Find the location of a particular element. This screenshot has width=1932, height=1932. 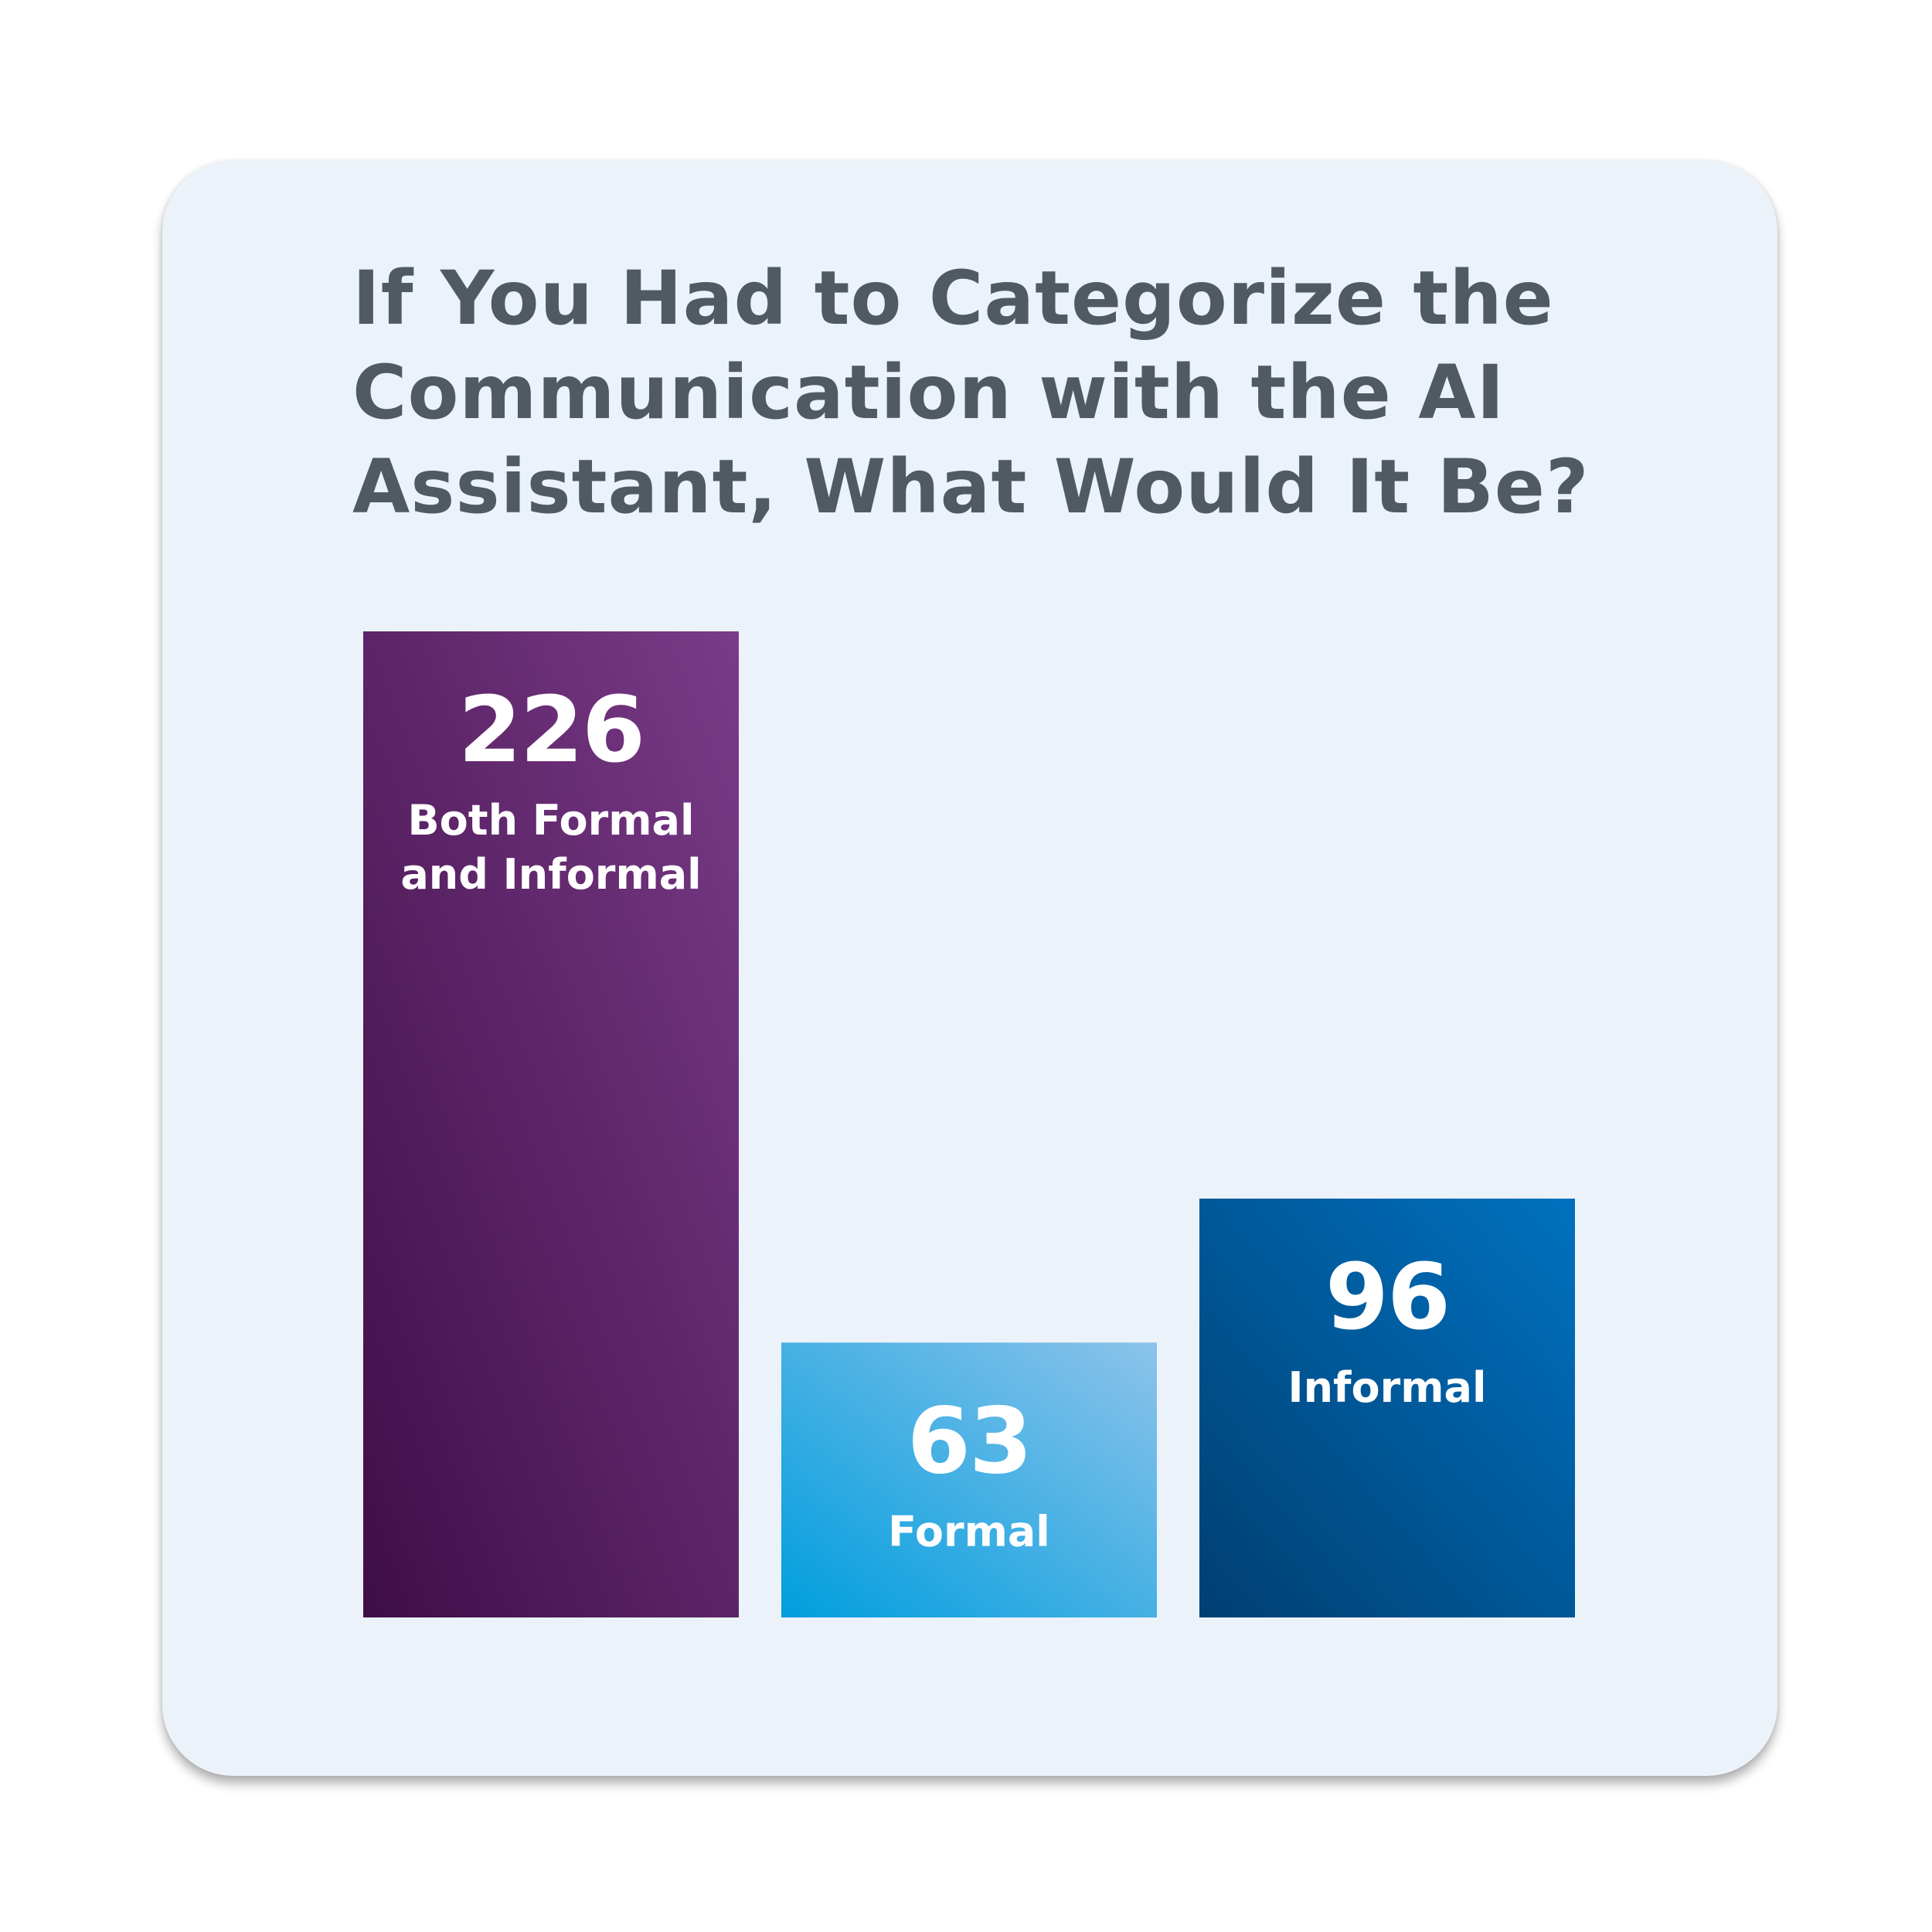

bar-both-formal-and-informal is located at coordinates (551, 1124).